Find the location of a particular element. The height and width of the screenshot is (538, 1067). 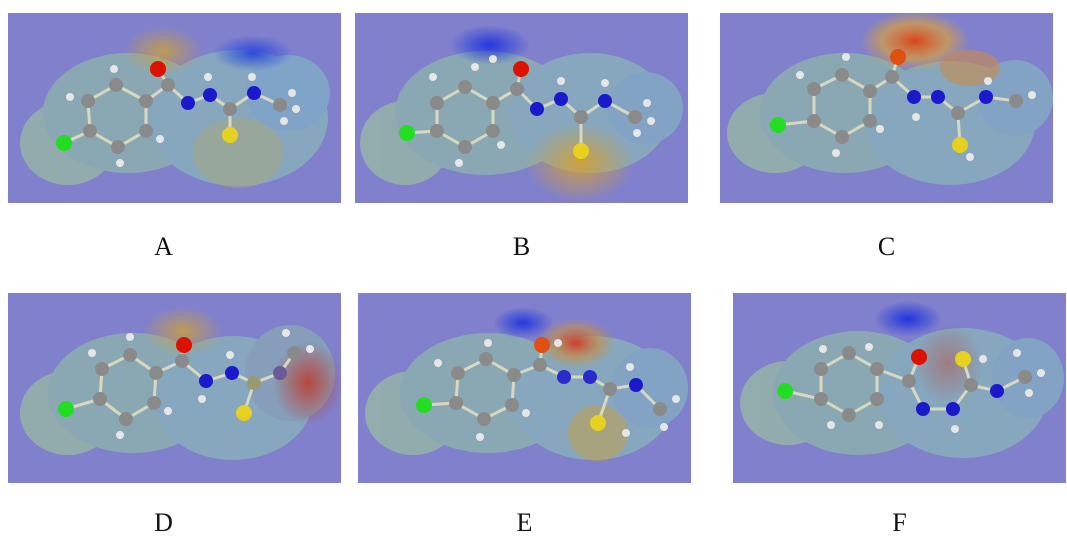

esp-map-panel-a is located at coordinates (174, 108).